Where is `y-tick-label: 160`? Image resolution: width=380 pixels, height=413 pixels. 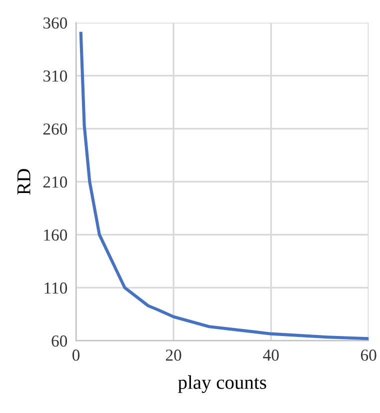
y-tick-label: 160 is located at coordinates (56, 235).